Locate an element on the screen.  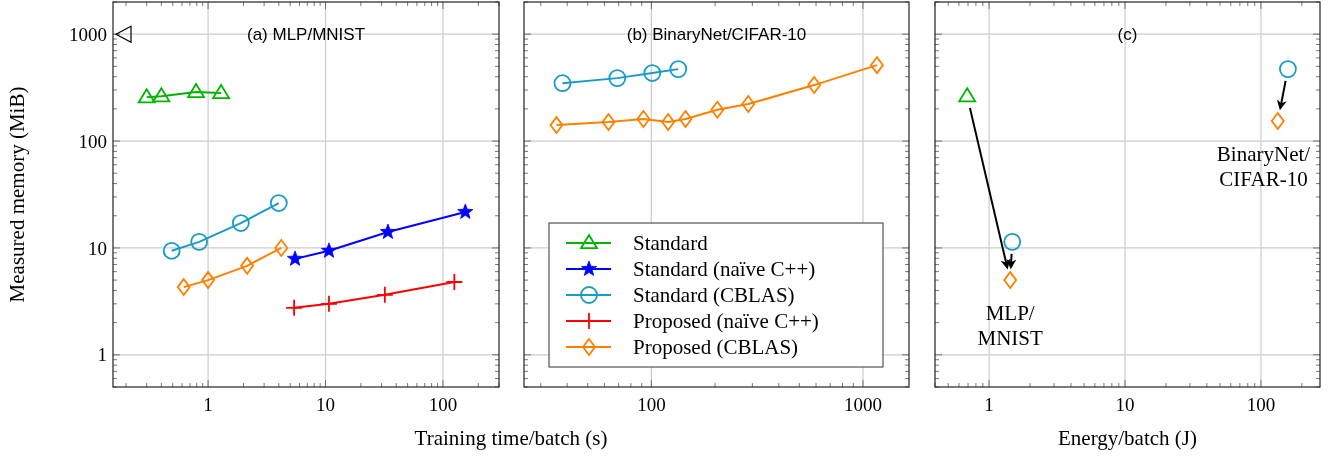
y-tick-label: 1 is located at coordinates (102, 355).